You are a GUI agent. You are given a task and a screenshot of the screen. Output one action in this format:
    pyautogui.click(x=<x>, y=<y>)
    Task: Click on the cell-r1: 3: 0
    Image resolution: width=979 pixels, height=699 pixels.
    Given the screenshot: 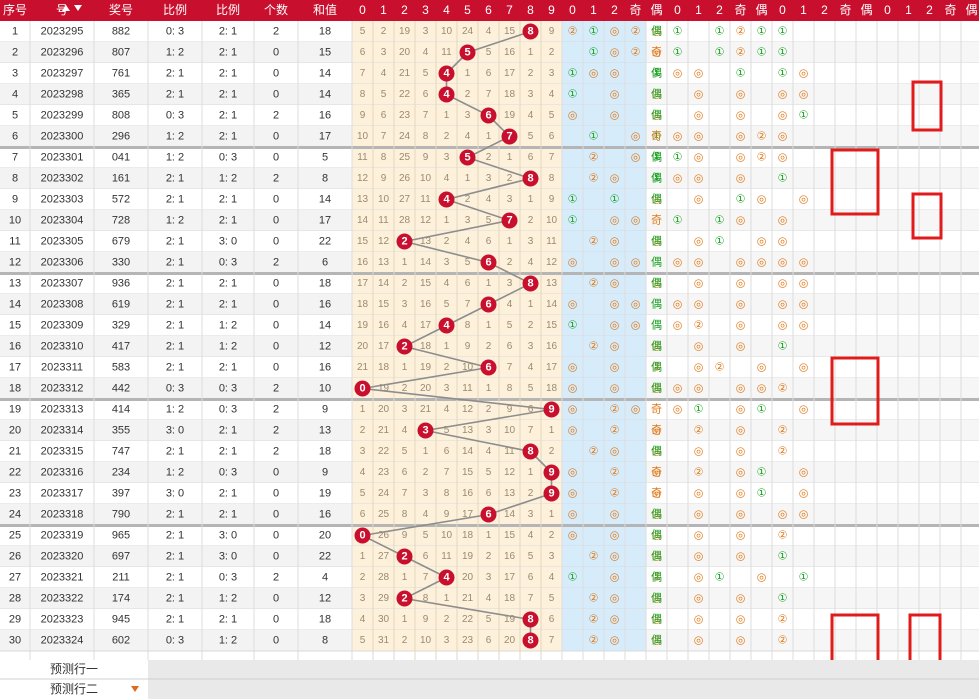 What is the action you would take?
    pyautogui.click(x=175, y=494)
    